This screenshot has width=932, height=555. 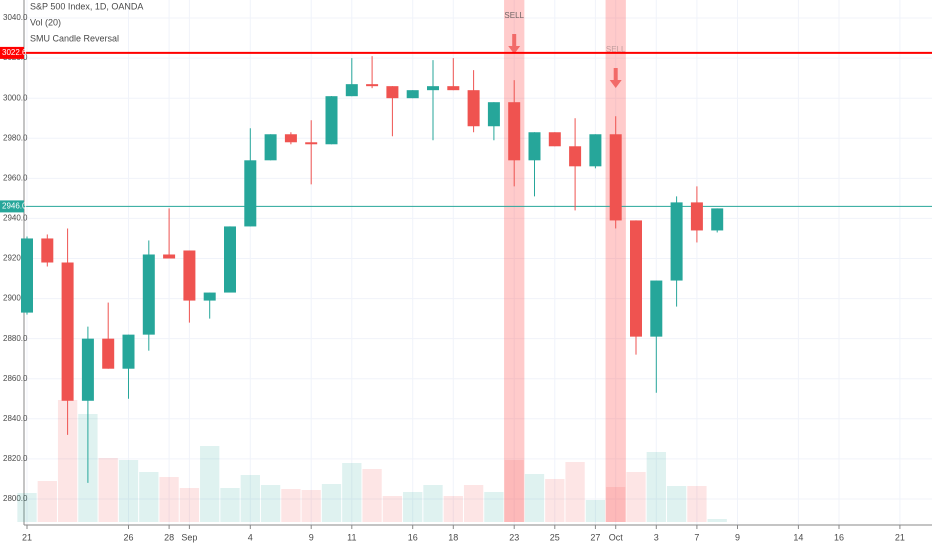 I want to click on y-tick-label: 3000.0, so click(x=15, y=97).